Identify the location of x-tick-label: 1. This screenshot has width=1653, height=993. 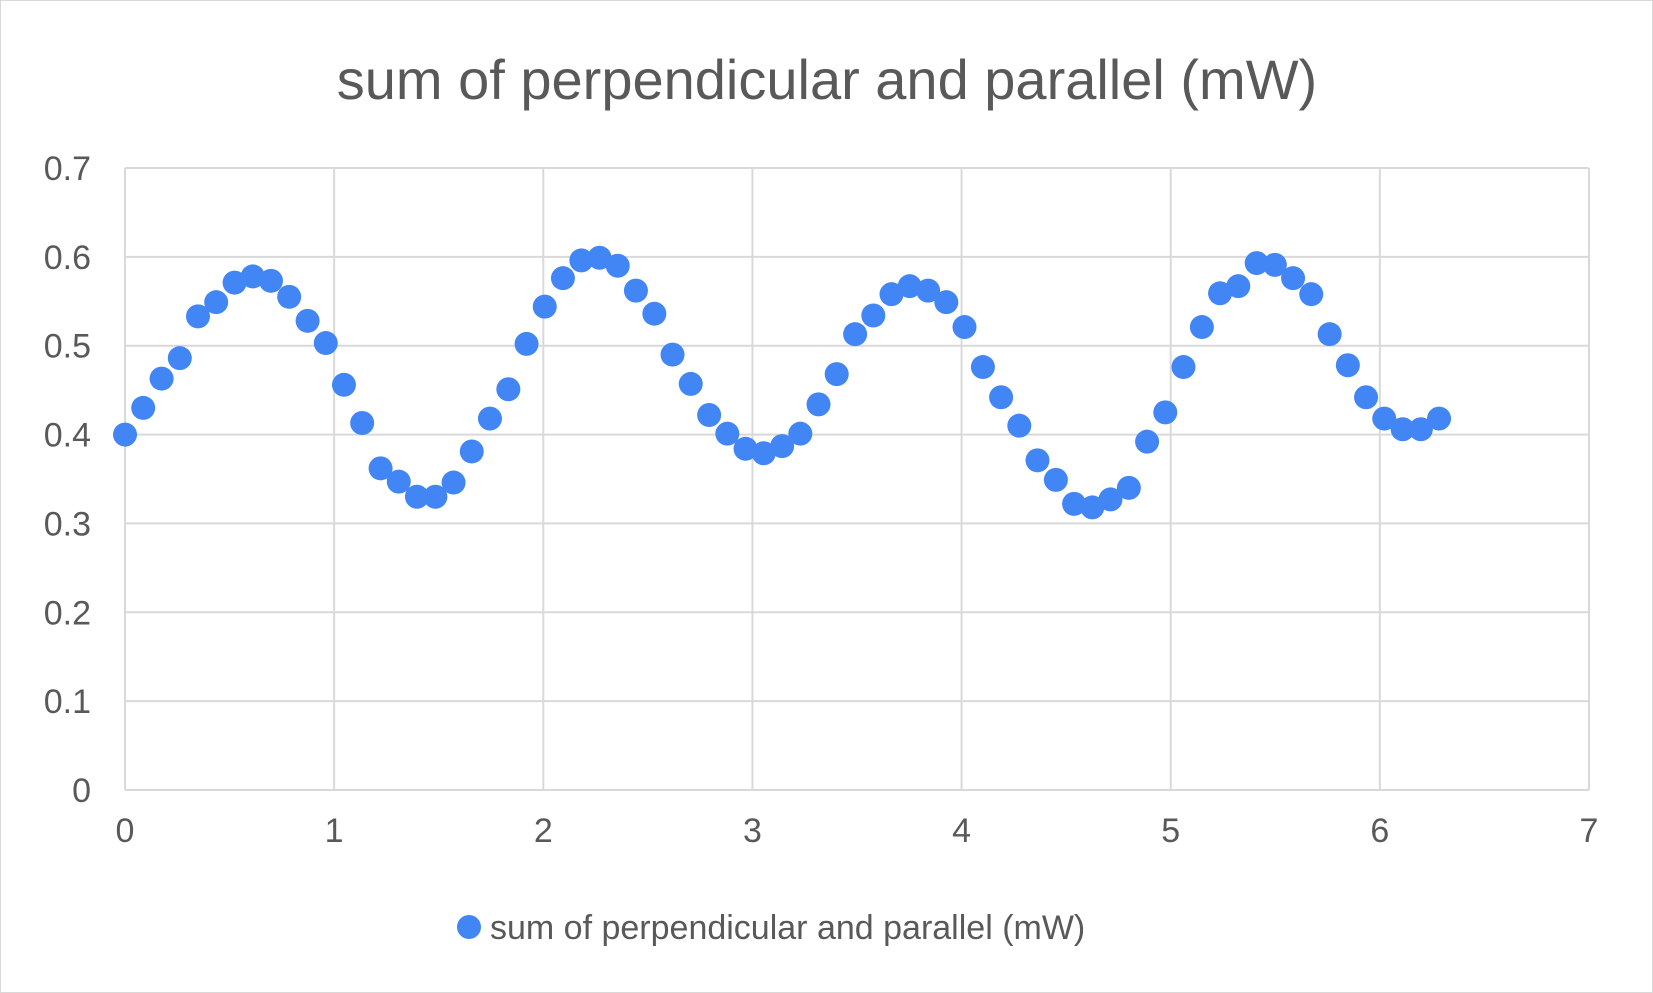
(334, 831).